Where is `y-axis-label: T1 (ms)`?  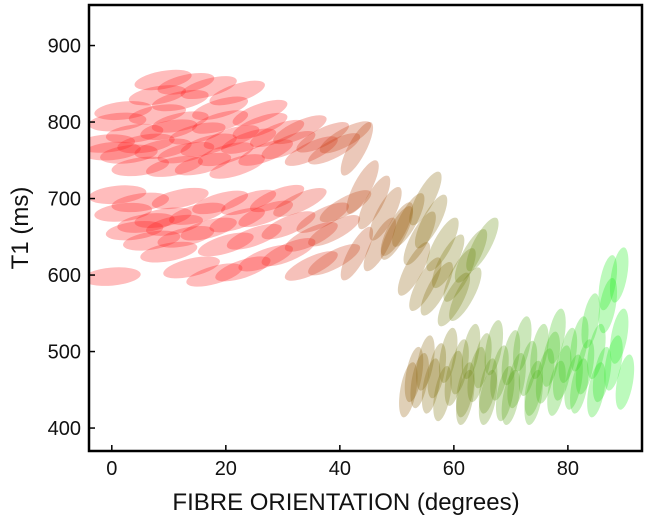
y-axis-label: T1 (ms) is located at coordinates (20, 228).